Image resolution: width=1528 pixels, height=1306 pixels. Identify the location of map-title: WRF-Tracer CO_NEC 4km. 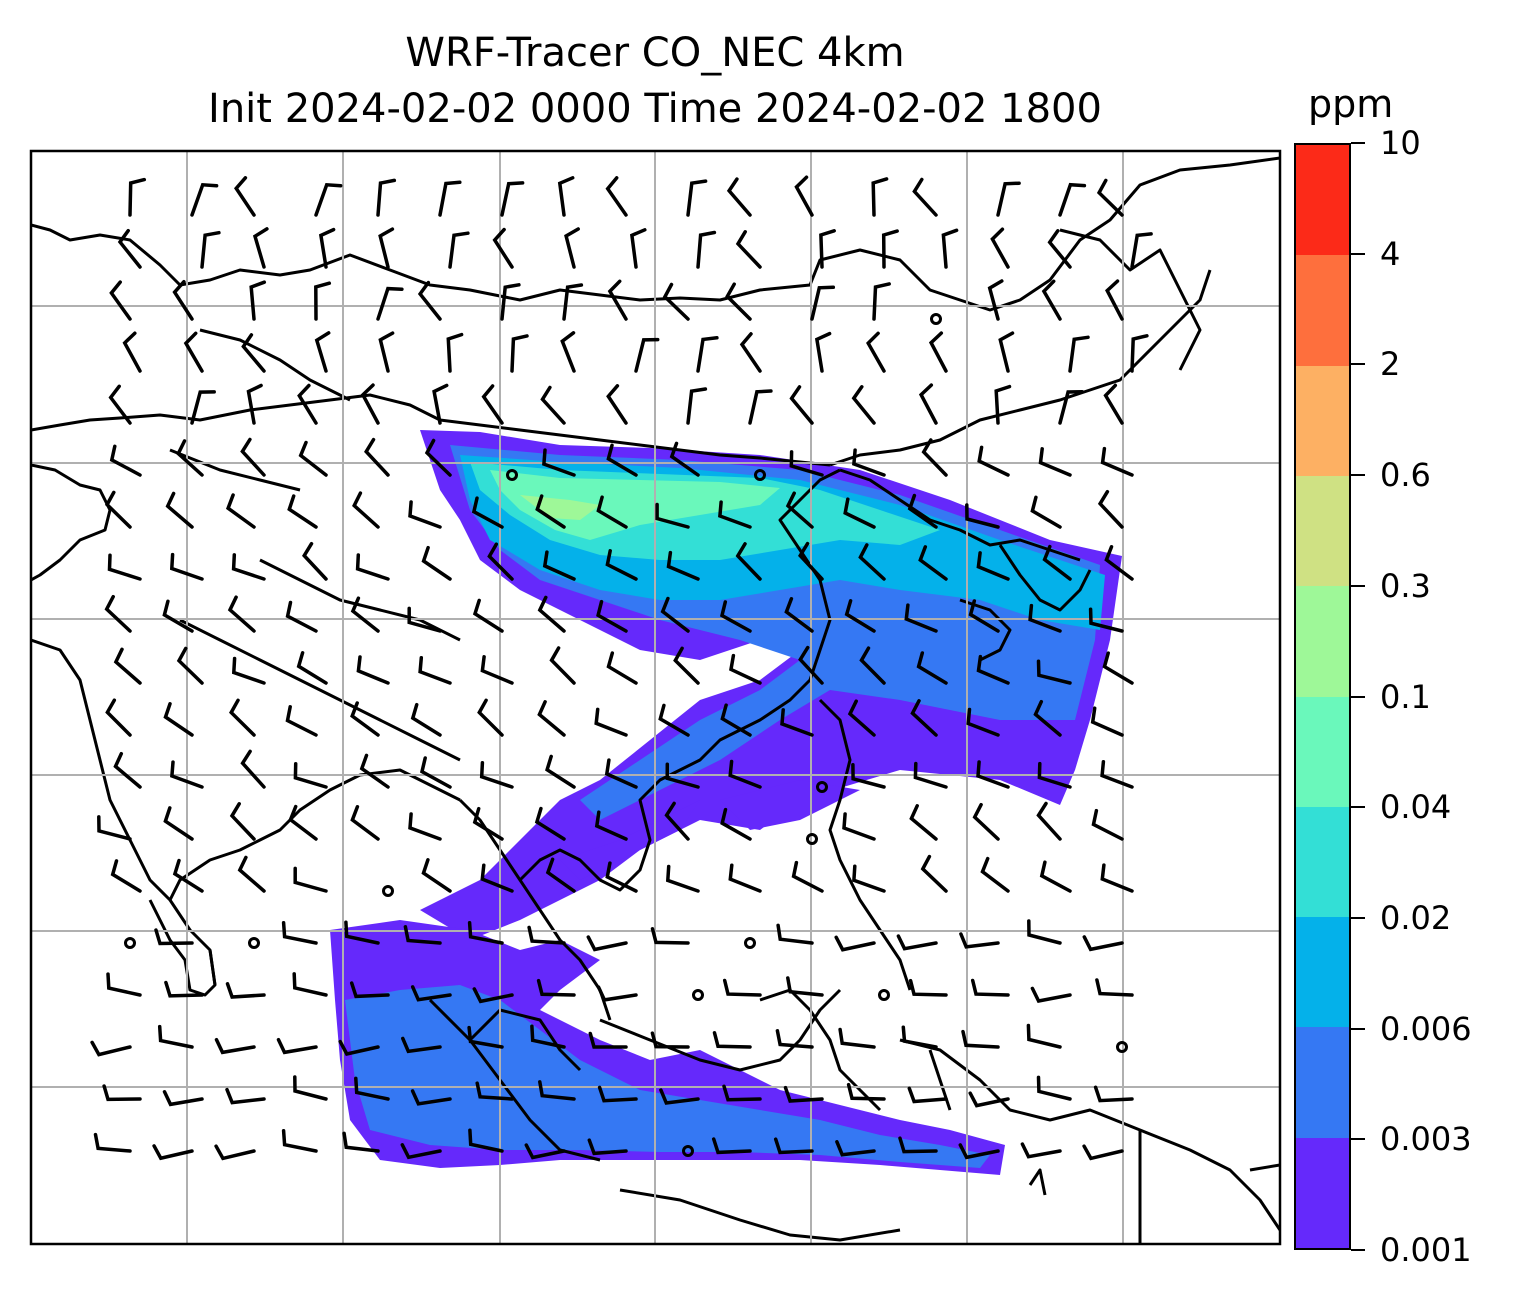
(655, 53).